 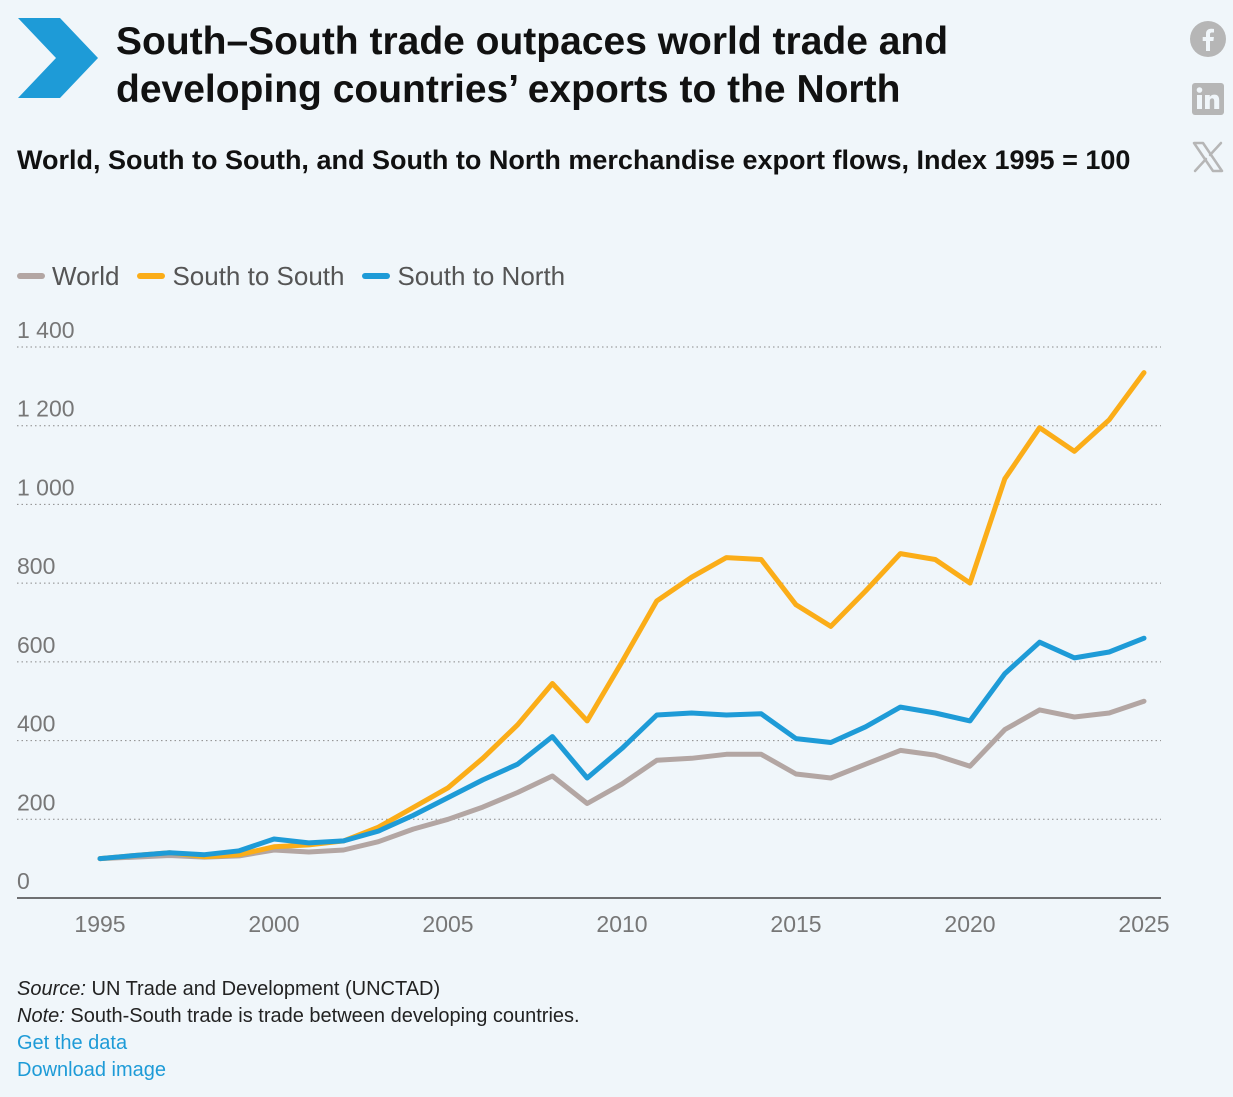 I want to click on y-tick-label: 800, so click(x=36, y=566).